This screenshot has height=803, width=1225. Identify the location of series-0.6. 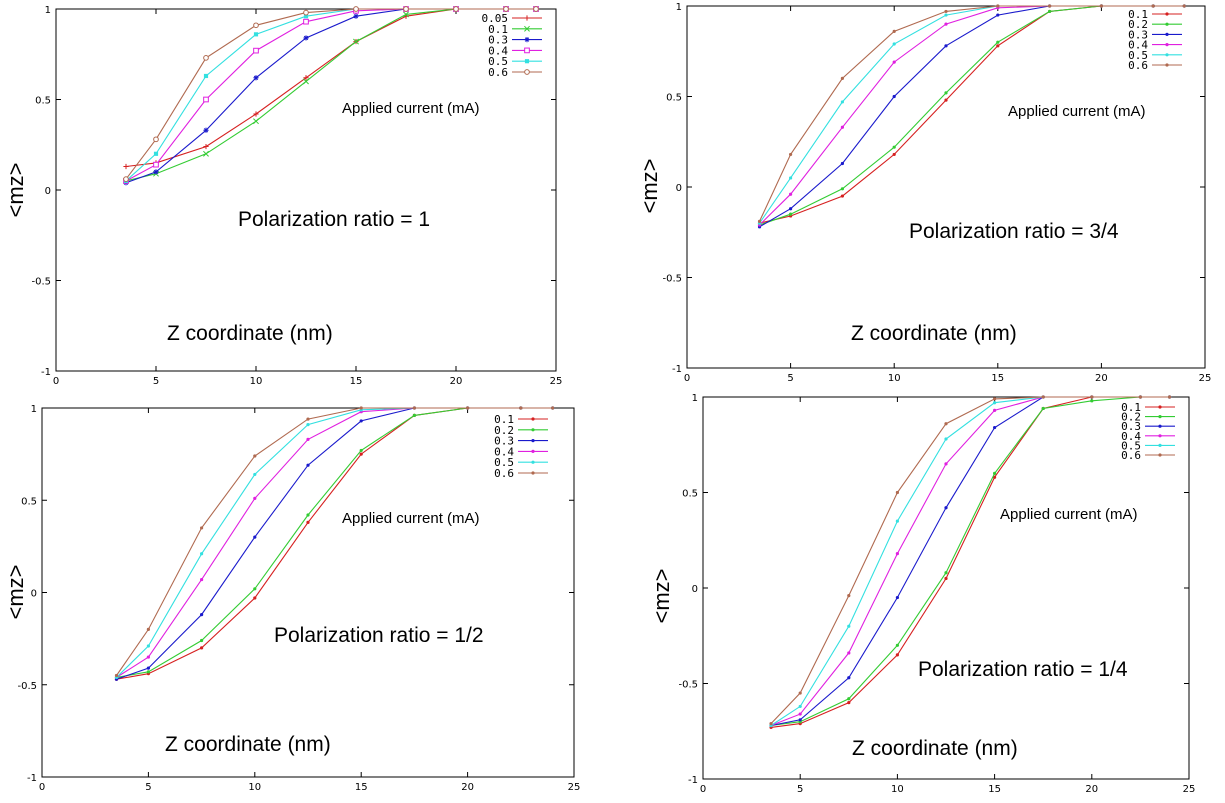
(331, 94).